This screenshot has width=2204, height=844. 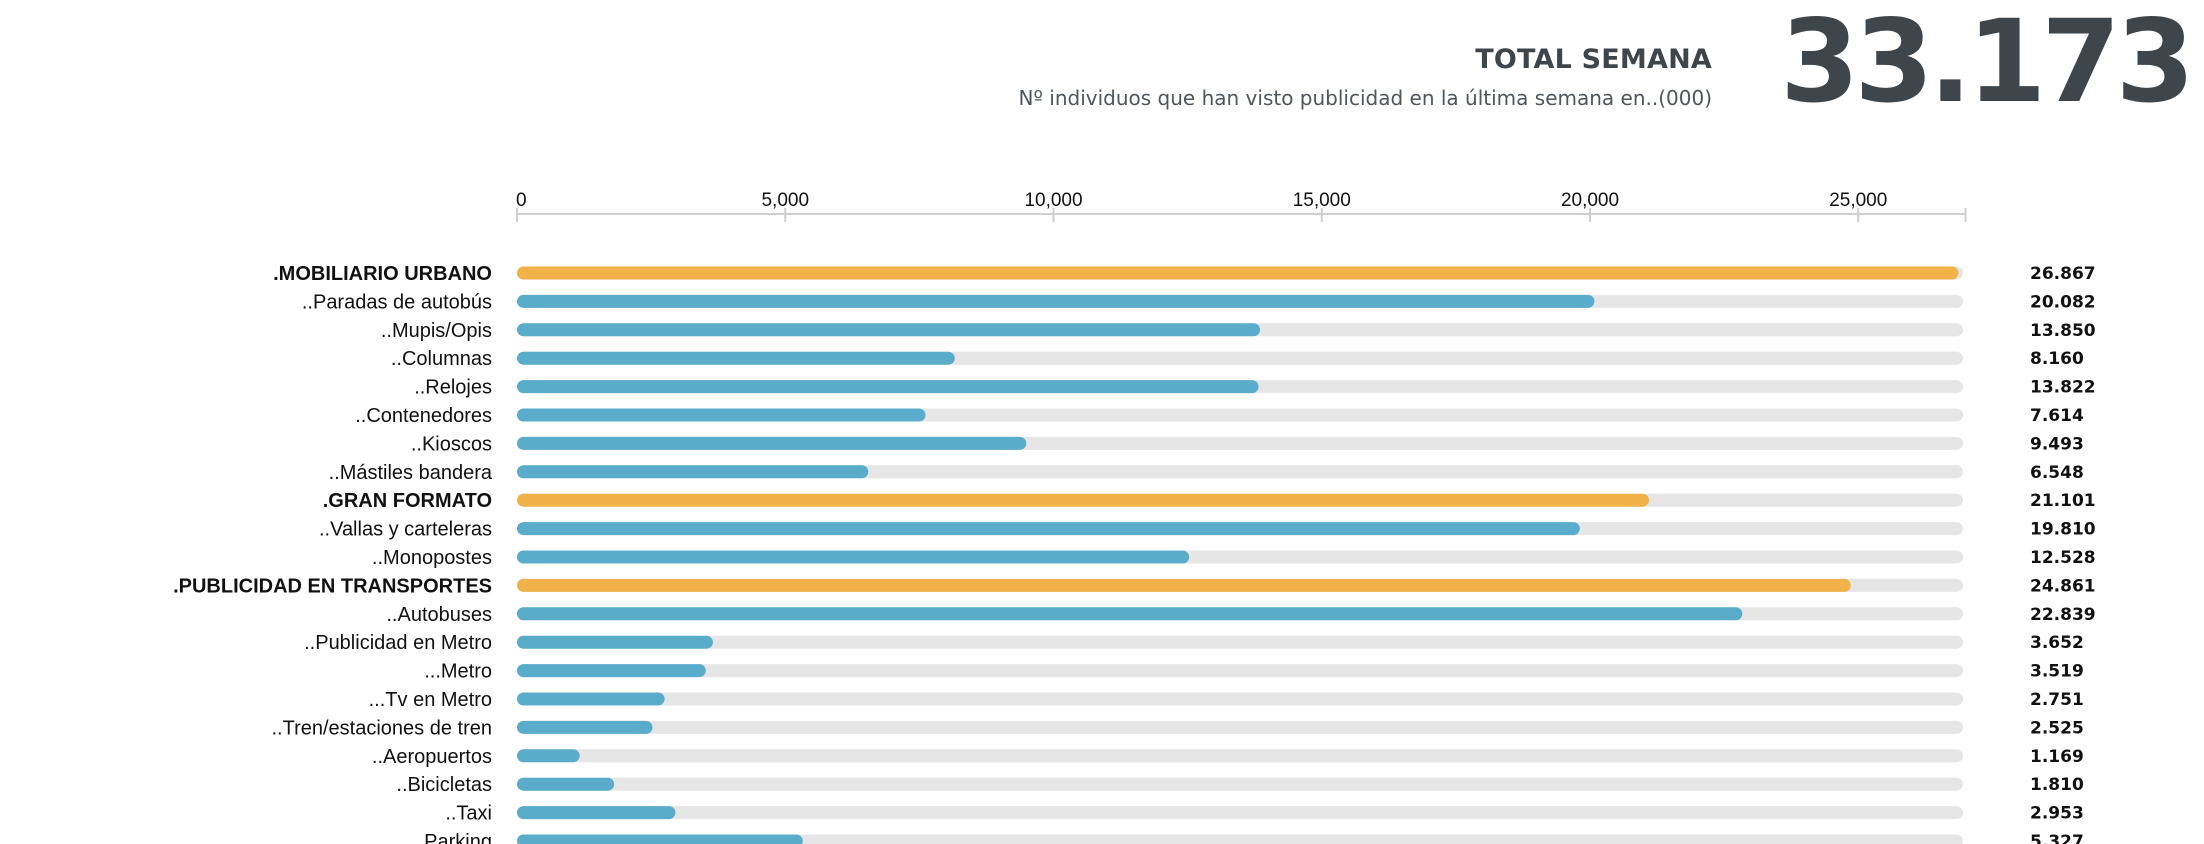 I want to click on x-tick-label: 15,000, so click(x=1322, y=200).